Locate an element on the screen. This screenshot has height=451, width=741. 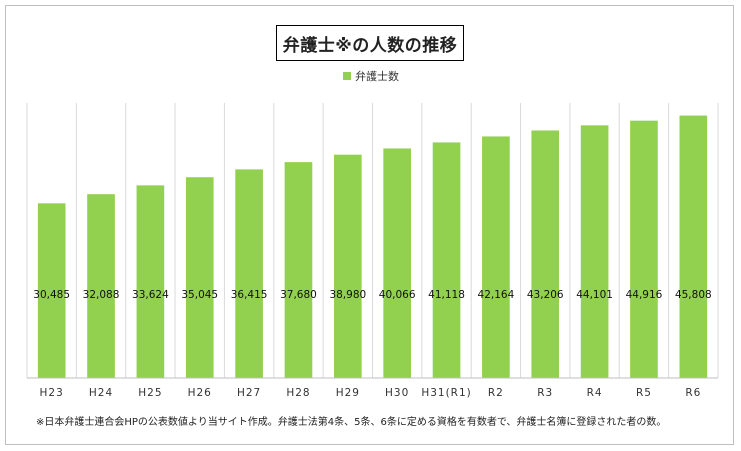
category-label: H29 is located at coordinates (348, 393).